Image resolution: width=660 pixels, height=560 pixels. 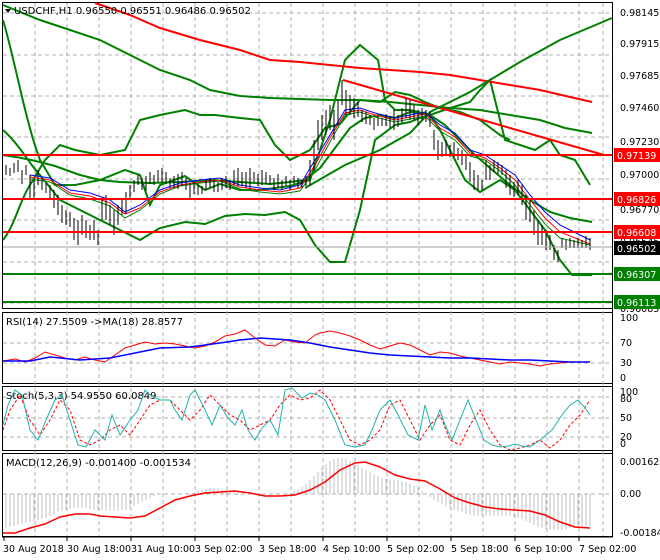 What do you see at coordinates (636, 303) in the screenshot?
I see `svg-text: 0.96113` at bounding box center [636, 303].